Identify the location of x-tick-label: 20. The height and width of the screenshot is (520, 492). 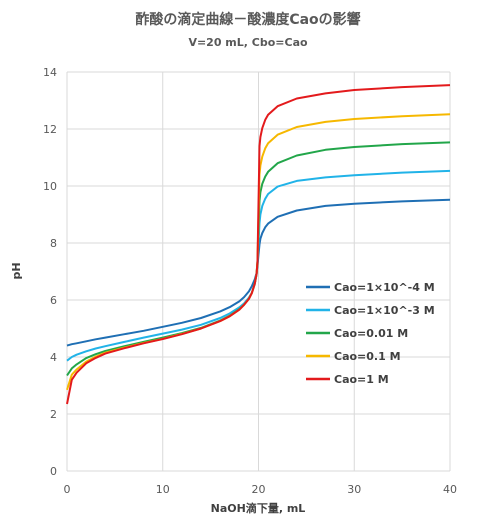
(259, 489).